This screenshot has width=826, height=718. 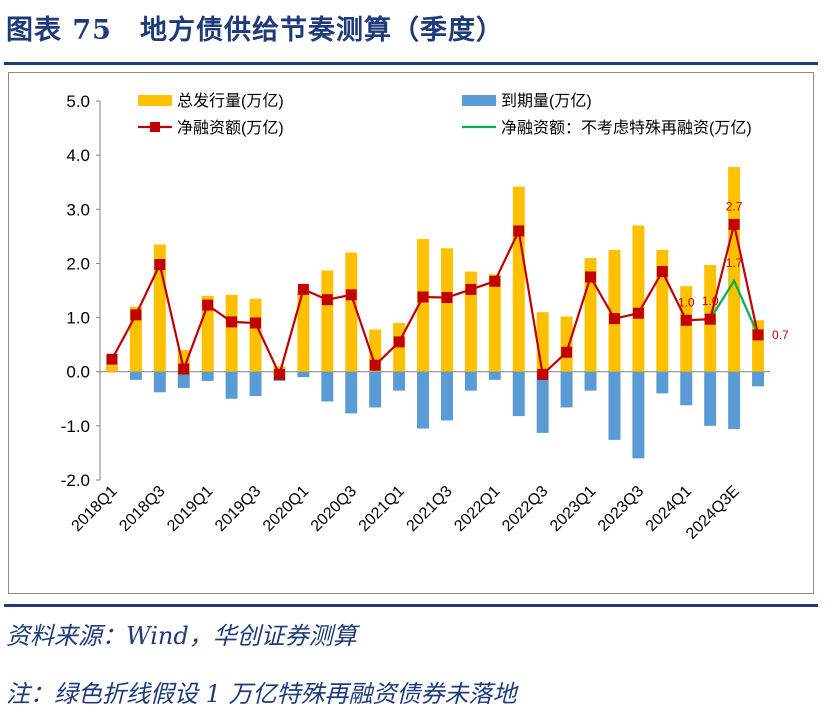 What do you see at coordinates (78, 263) in the screenshot?
I see `y-tick-label: 2.0` at bounding box center [78, 263].